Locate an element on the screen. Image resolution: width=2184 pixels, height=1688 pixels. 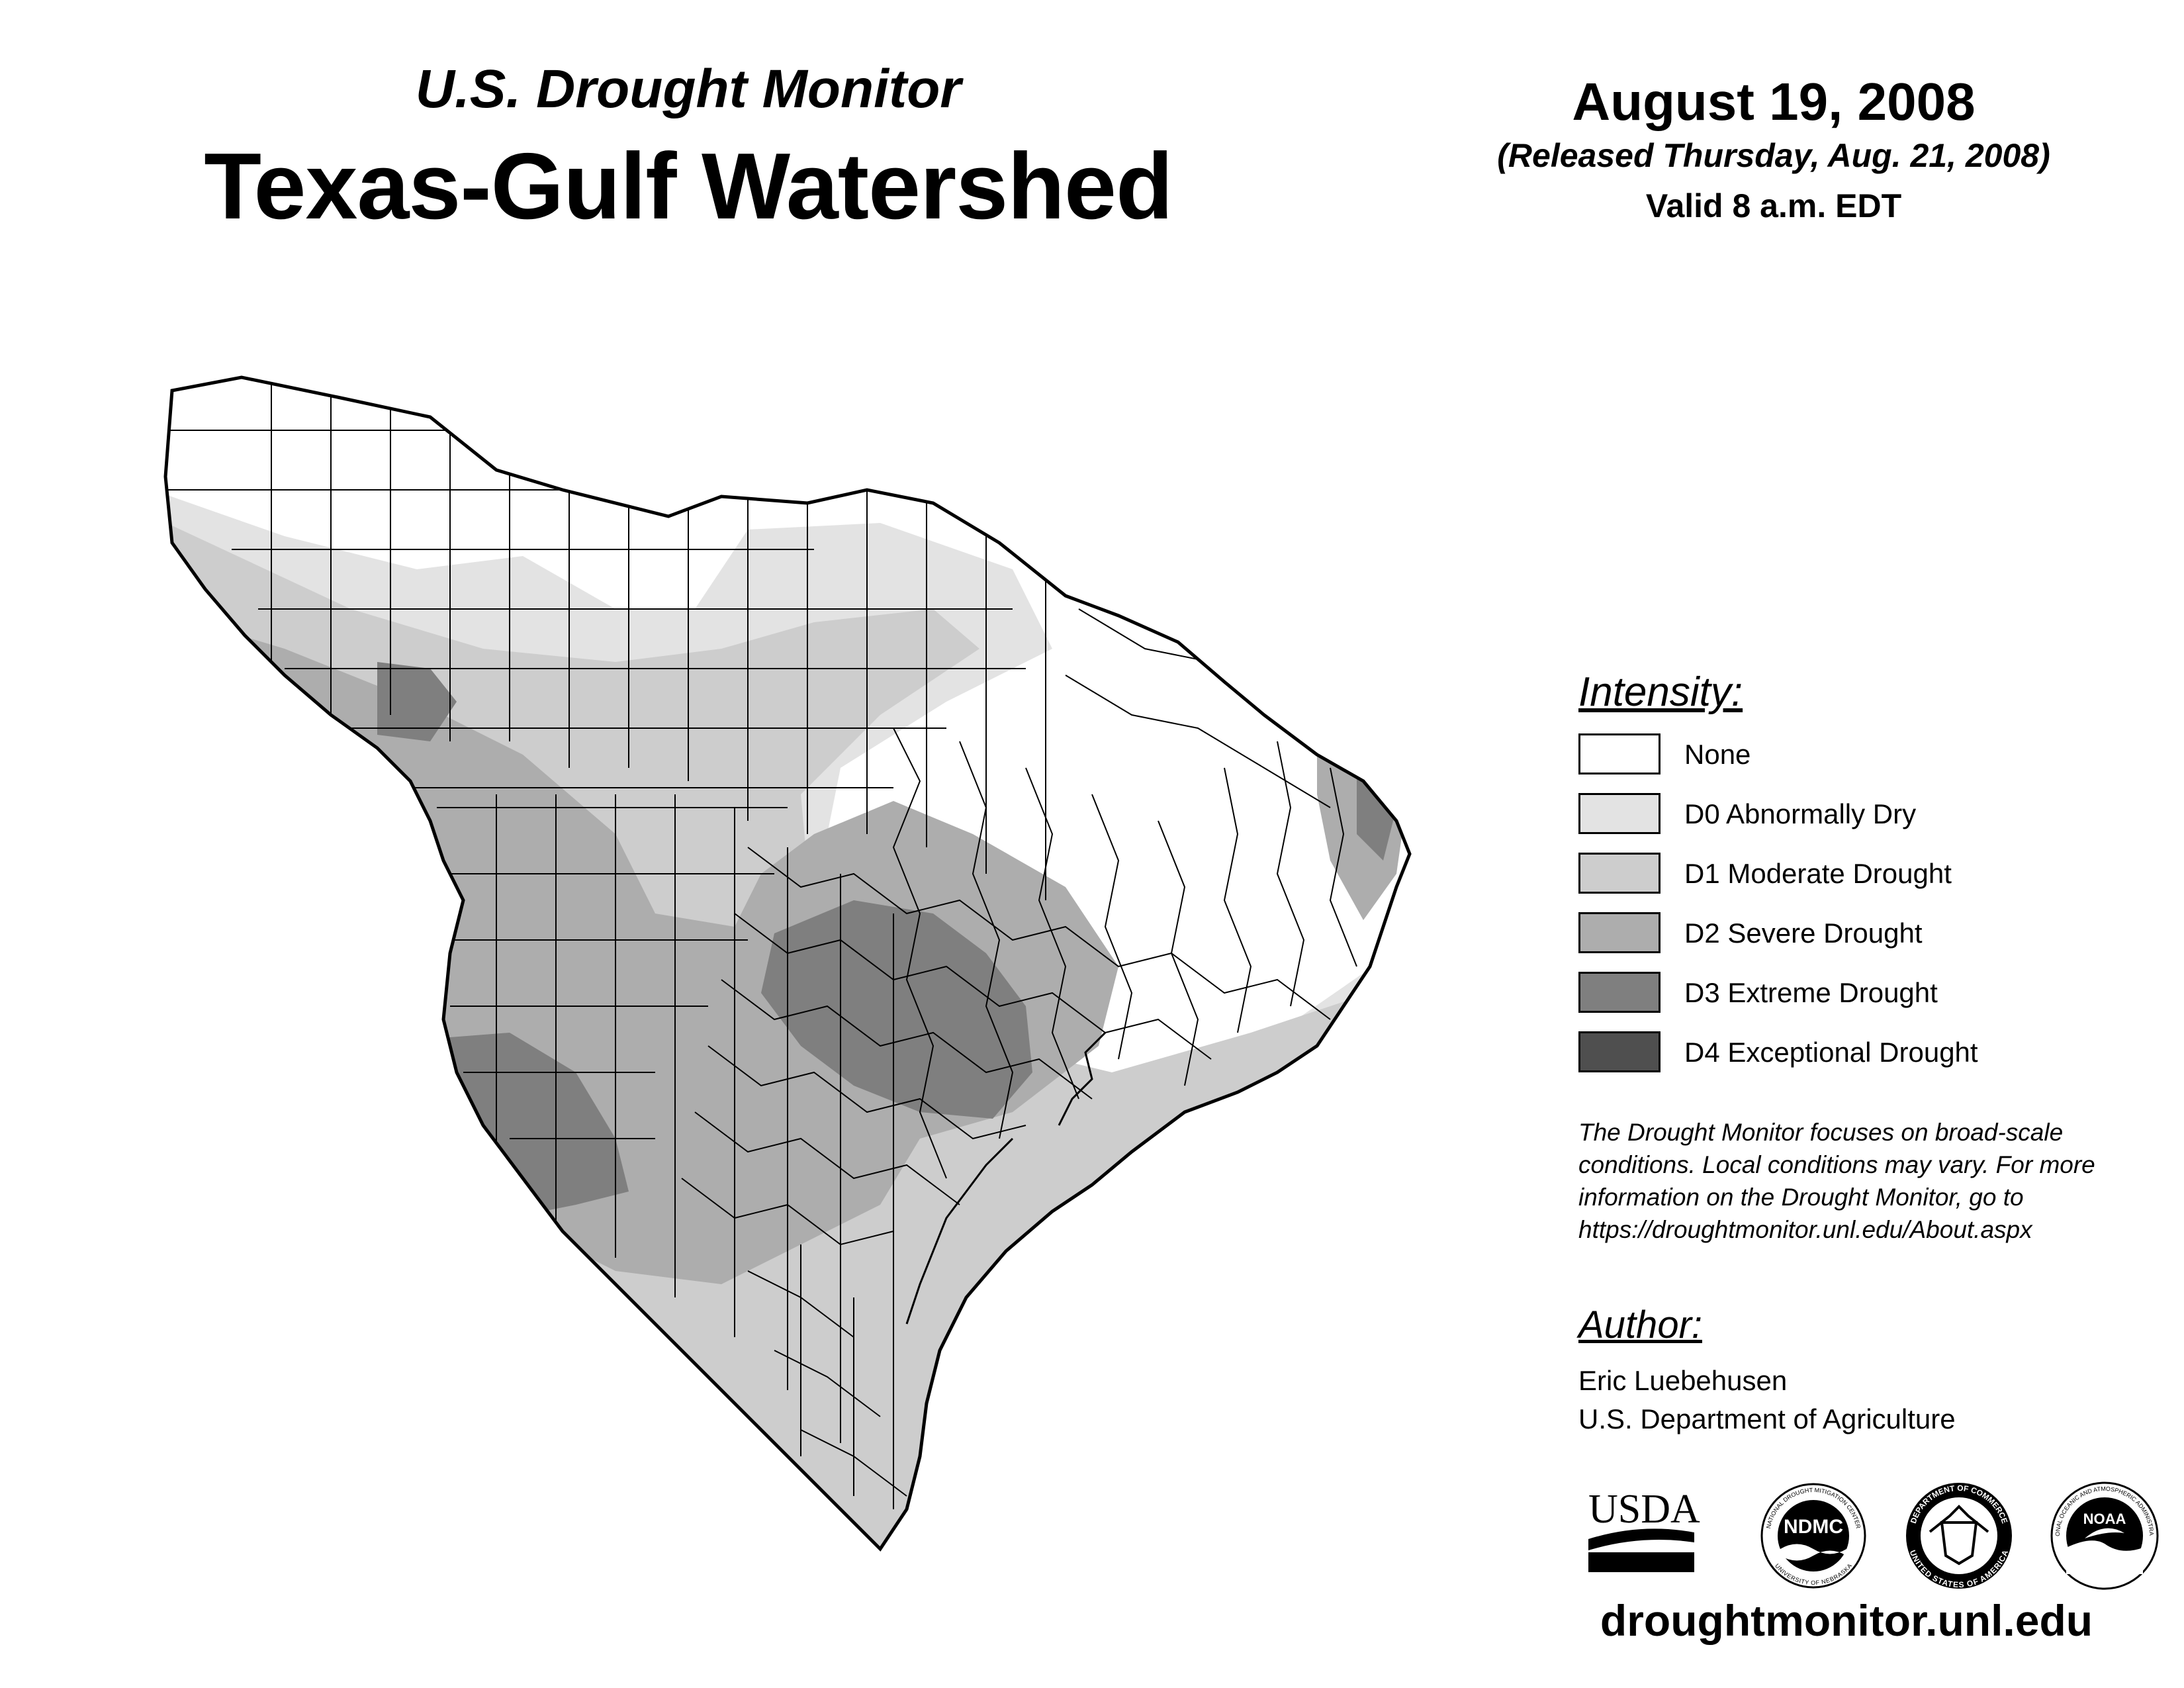
legend-label-d1: D1 Moderate Drought is located at coordinates (1818, 873).